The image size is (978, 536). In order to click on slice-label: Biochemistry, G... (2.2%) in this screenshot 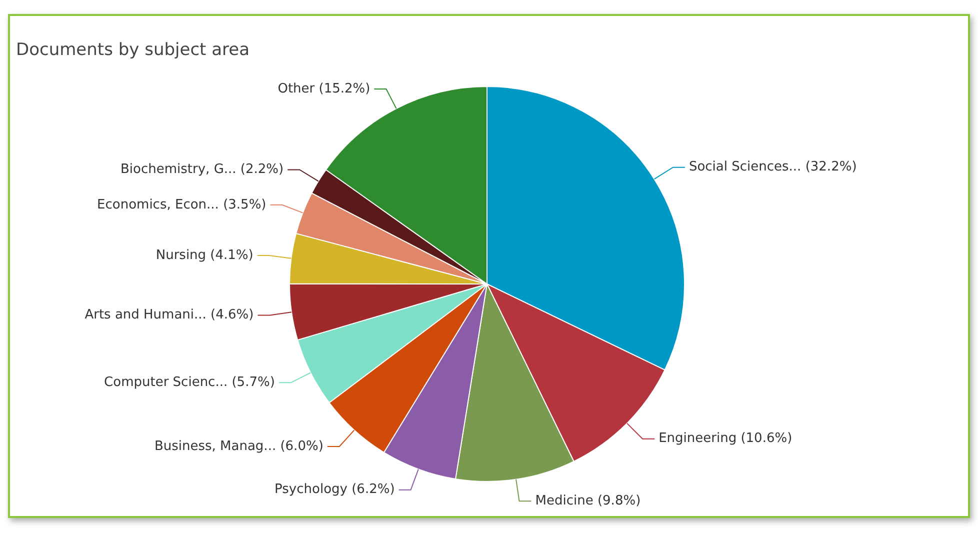, I will do `click(202, 170)`.